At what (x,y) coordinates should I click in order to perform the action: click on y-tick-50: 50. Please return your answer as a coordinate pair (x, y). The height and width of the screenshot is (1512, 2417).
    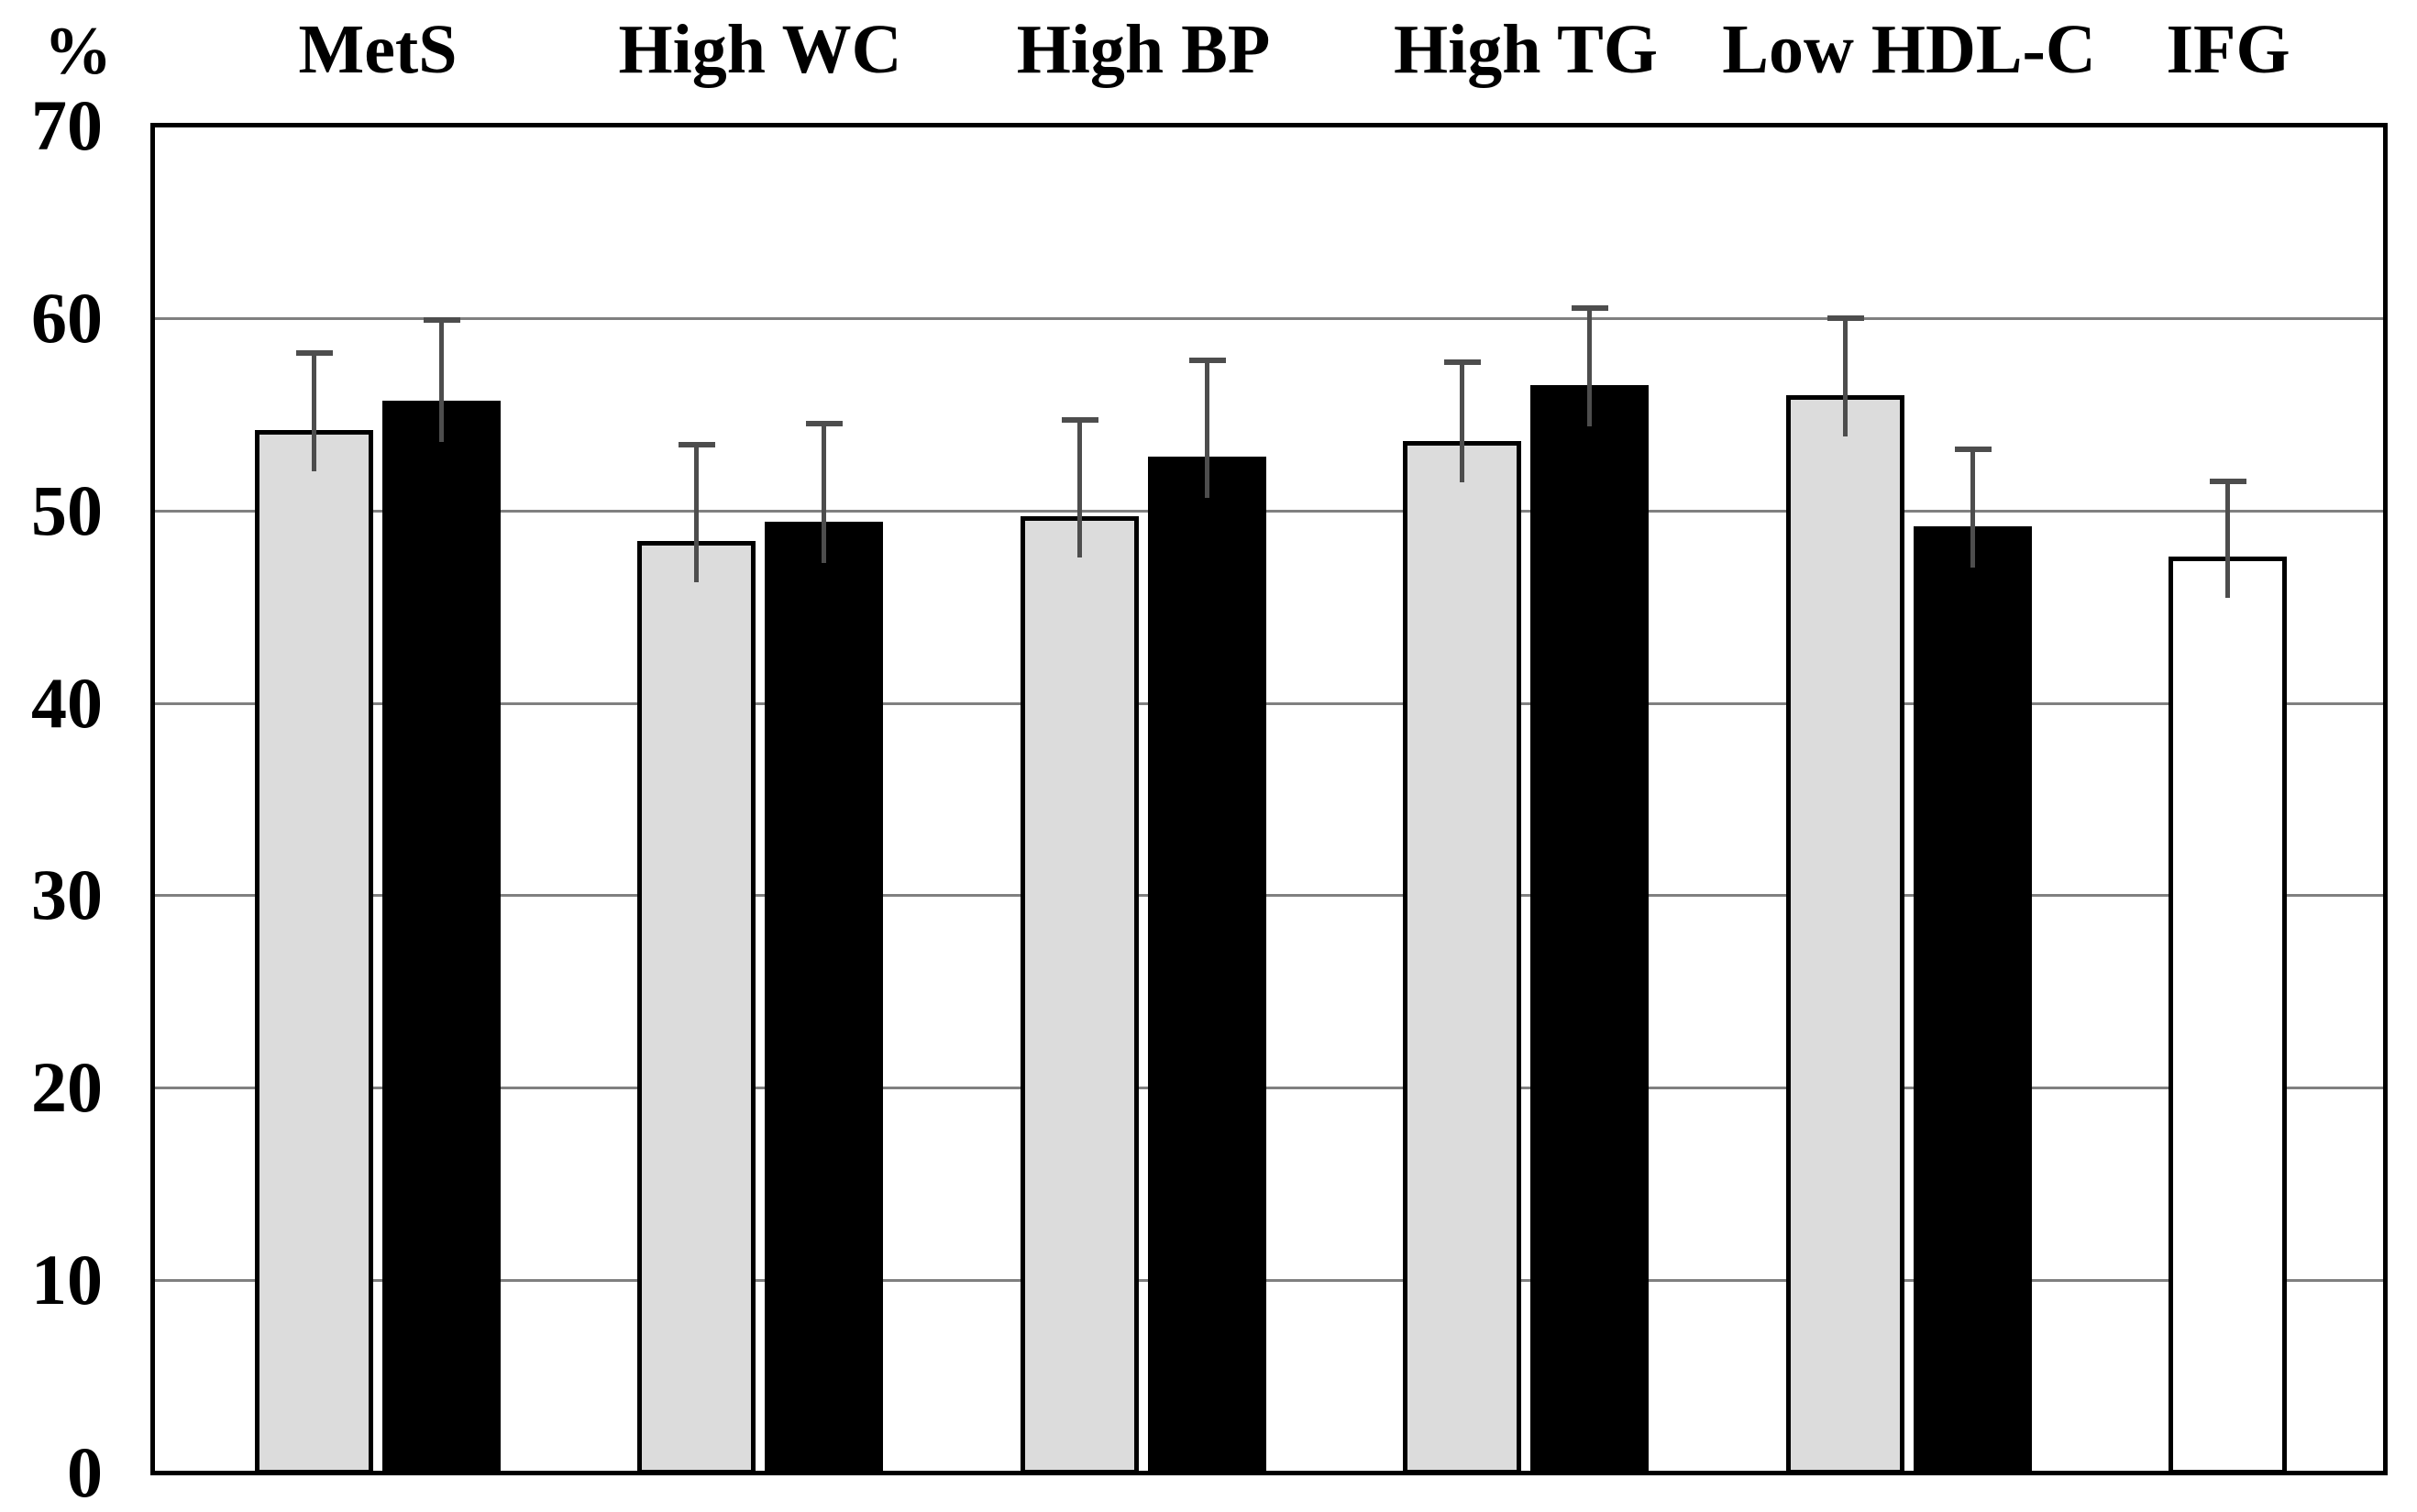
    Looking at the image, I should click on (67, 510).